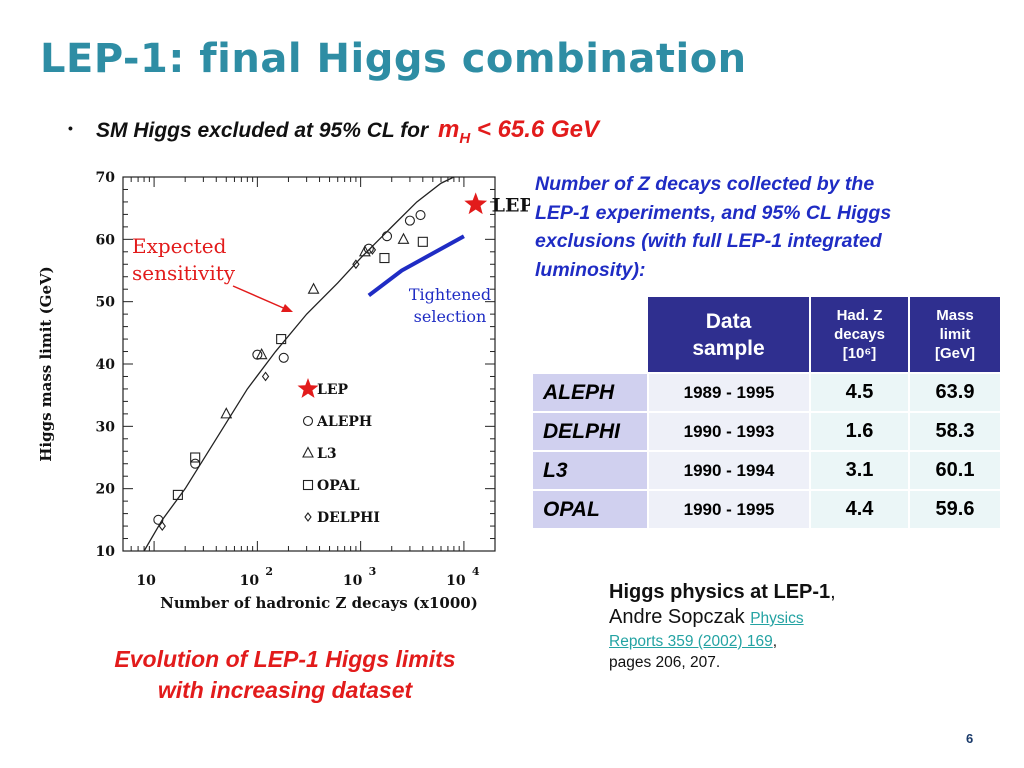 This screenshot has height=768, width=1024. What do you see at coordinates (680, 617) in the screenshot?
I see `reference-author: Andre Sopczak` at bounding box center [680, 617].